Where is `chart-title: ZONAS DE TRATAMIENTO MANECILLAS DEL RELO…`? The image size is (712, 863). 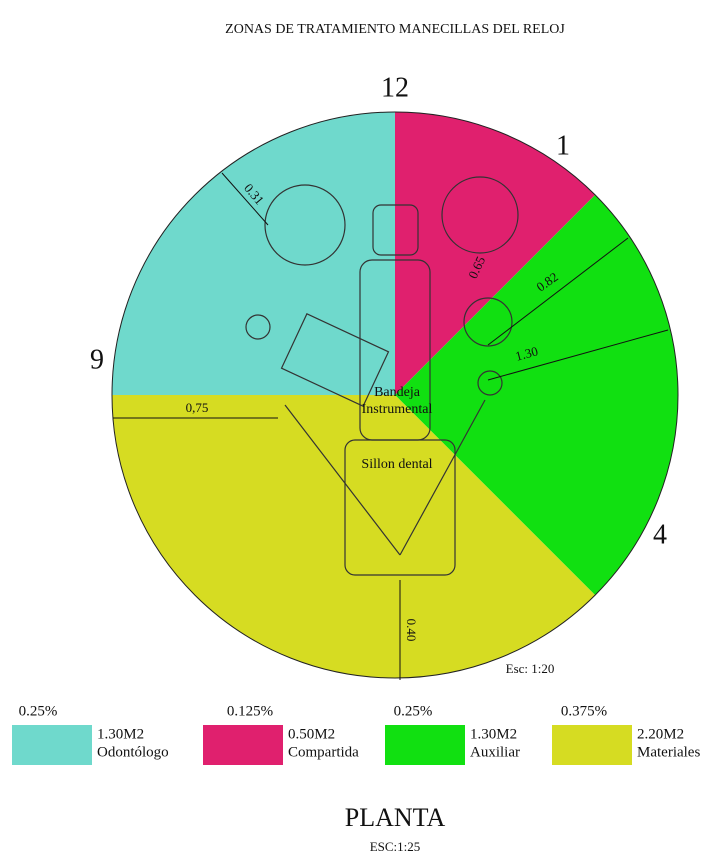
chart-title: ZONAS DE TRATAMIENTO MANECILLAS DEL RELO… is located at coordinates (395, 29).